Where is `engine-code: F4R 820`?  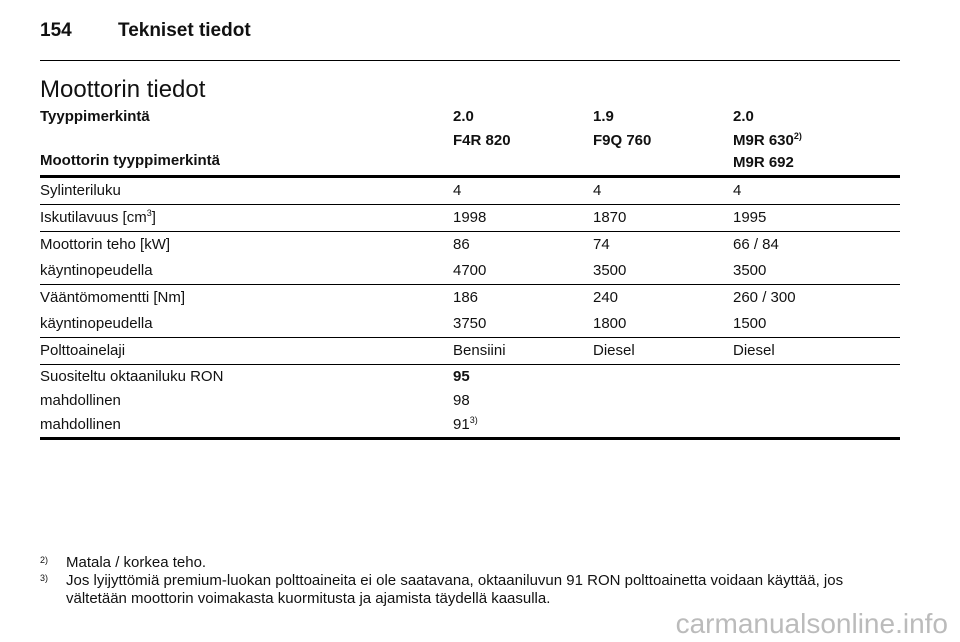
engine-code: F4R 820 is located at coordinates (482, 140).